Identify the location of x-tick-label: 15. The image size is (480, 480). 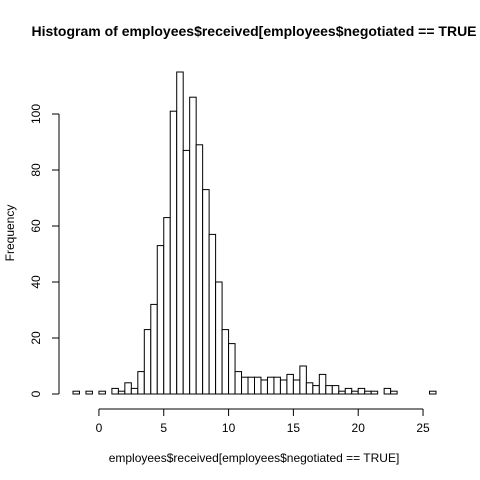
(294, 428).